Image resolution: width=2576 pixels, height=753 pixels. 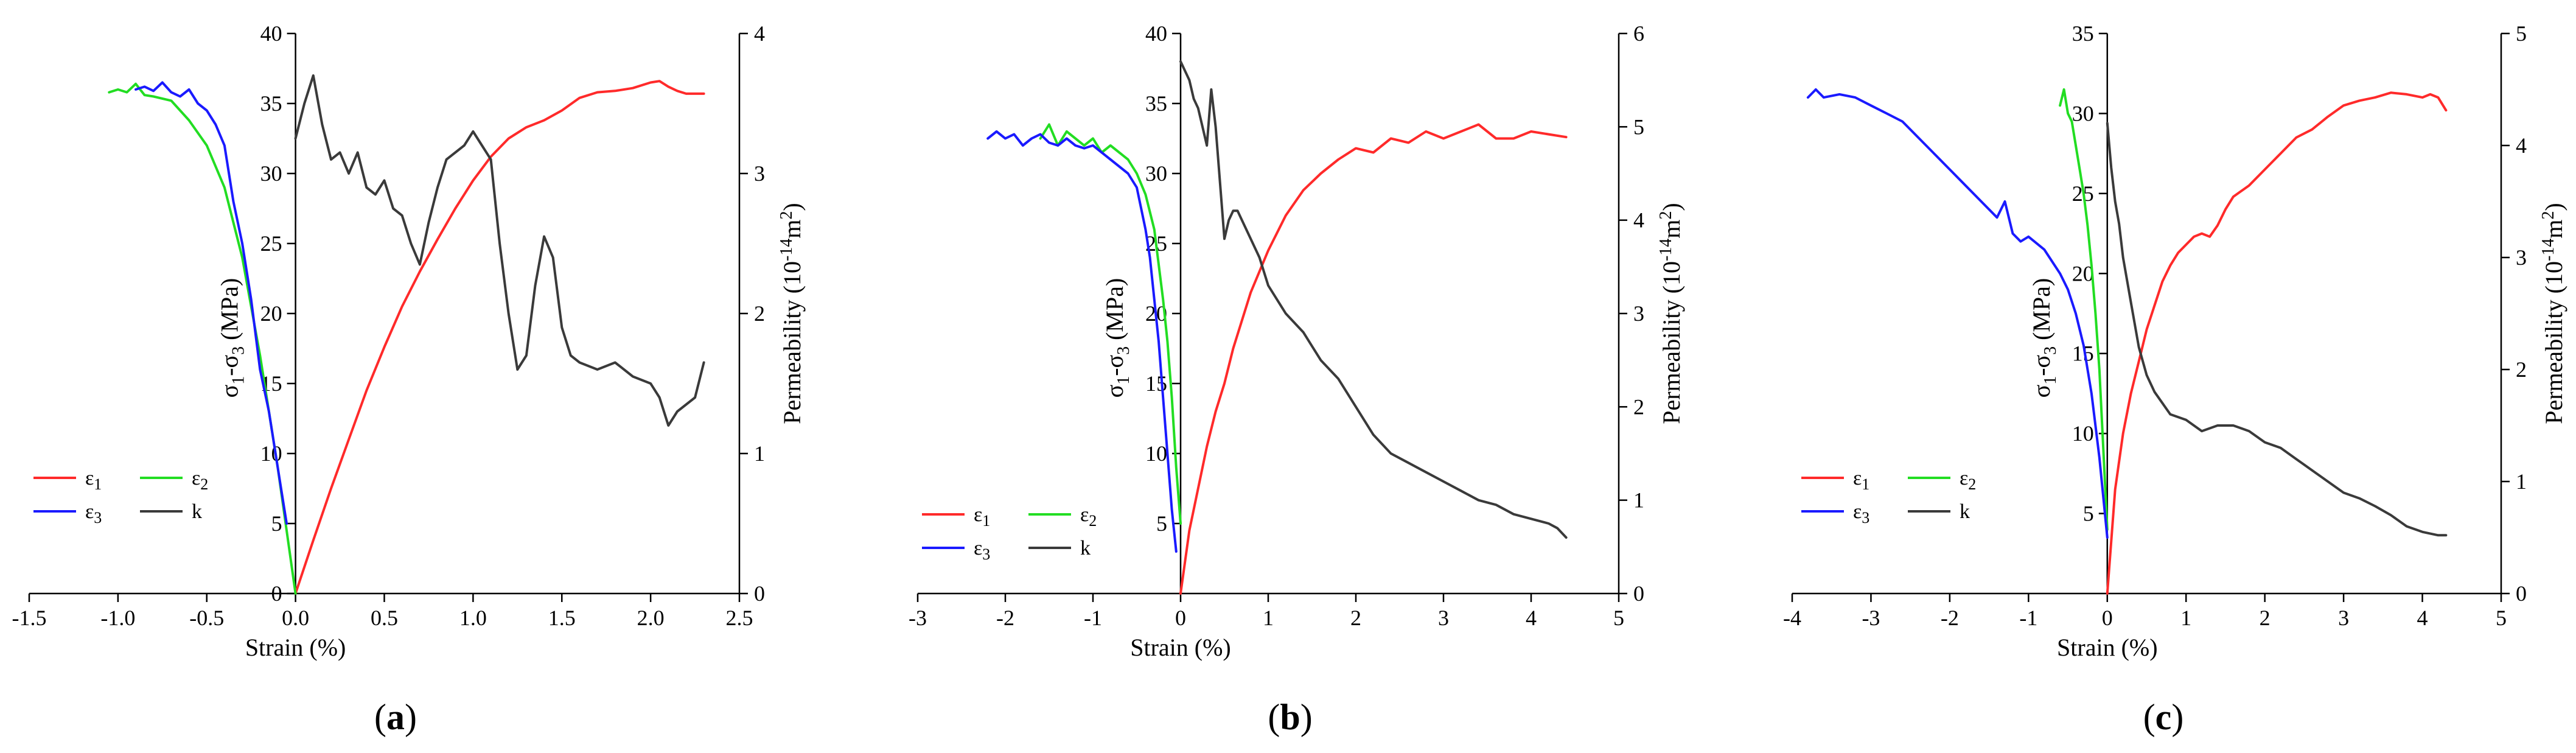 What do you see at coordinates (271, 314) in the screenshot?
I see `y-left-tick-label: 20` at bounding box center [271, 314].